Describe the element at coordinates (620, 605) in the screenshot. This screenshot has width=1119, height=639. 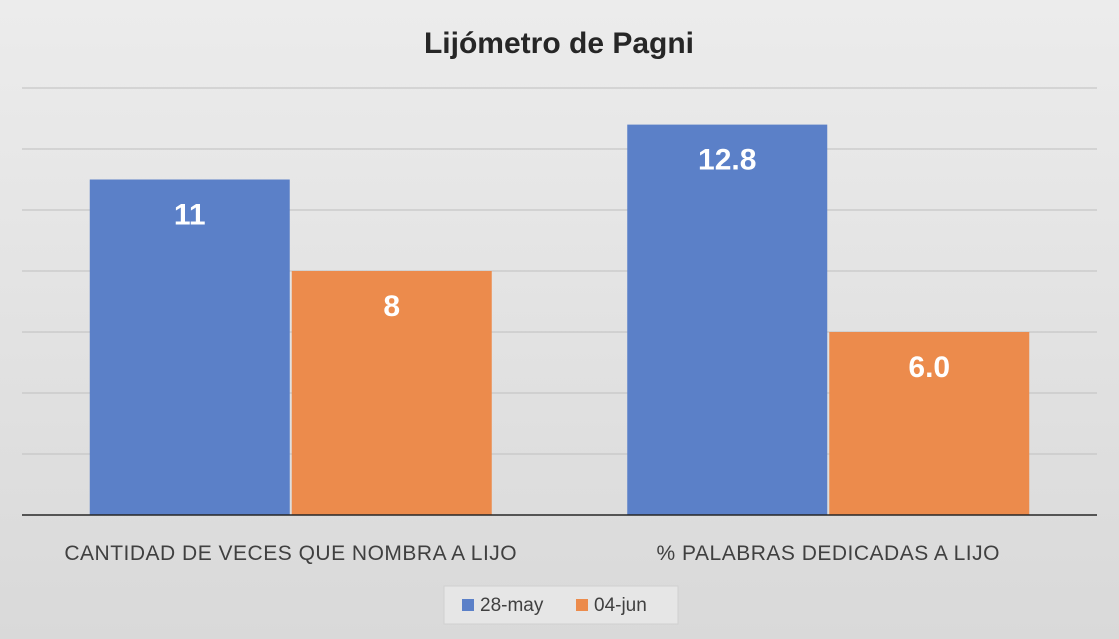
I see `legend-label-04-jun: 04-jun` at that location.